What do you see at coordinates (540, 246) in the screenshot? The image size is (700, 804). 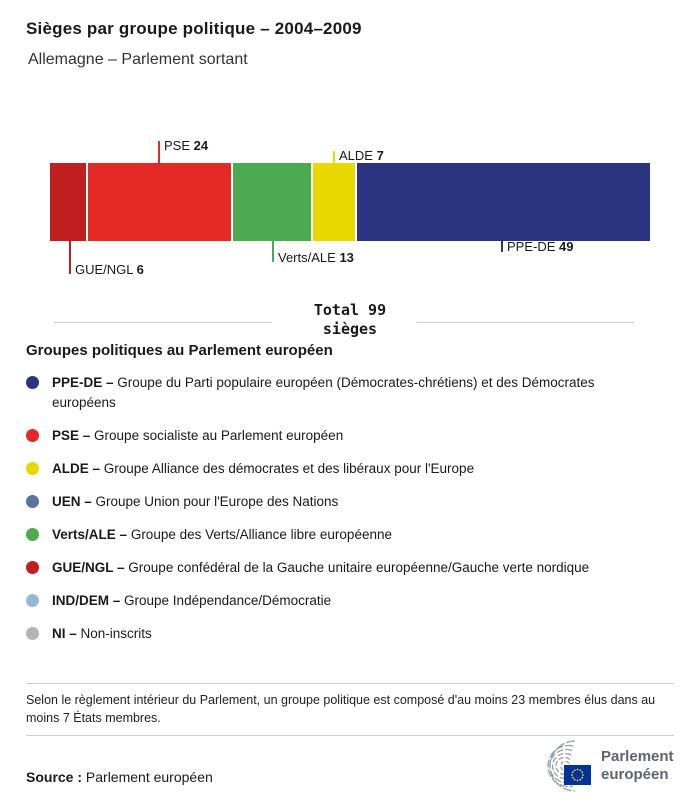 I see `callout-label-ppe-de: PPE-DE 49` at bounding box center [540, 246].